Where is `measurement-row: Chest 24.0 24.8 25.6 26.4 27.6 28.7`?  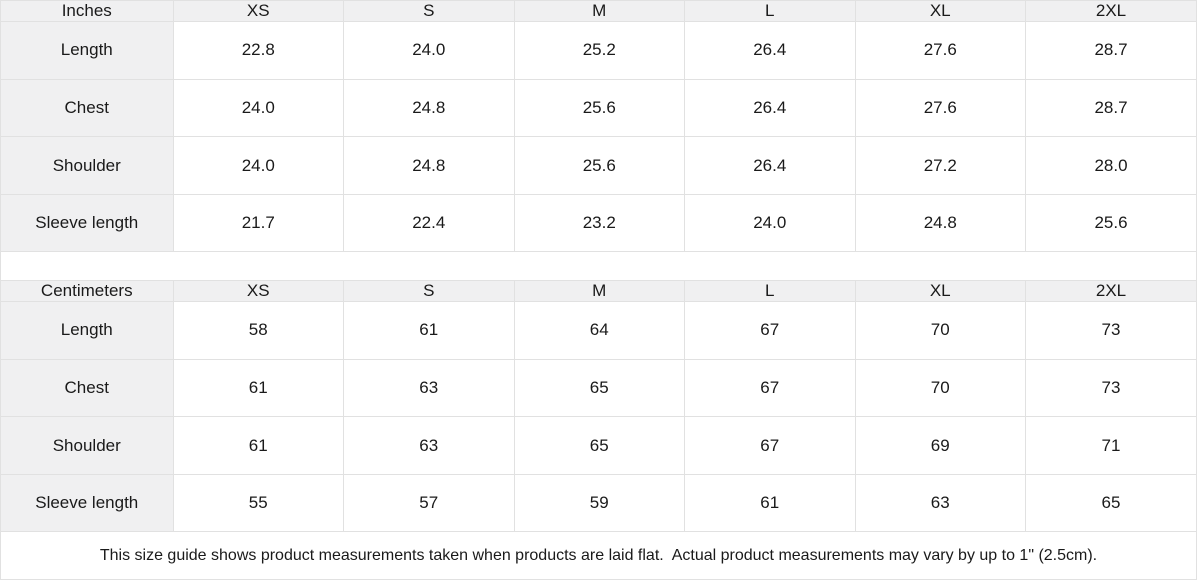 measurement-row: Chest 24.0 24.8 25.6 26.4 27.6 28.7 is located at coordinates (598, 108).